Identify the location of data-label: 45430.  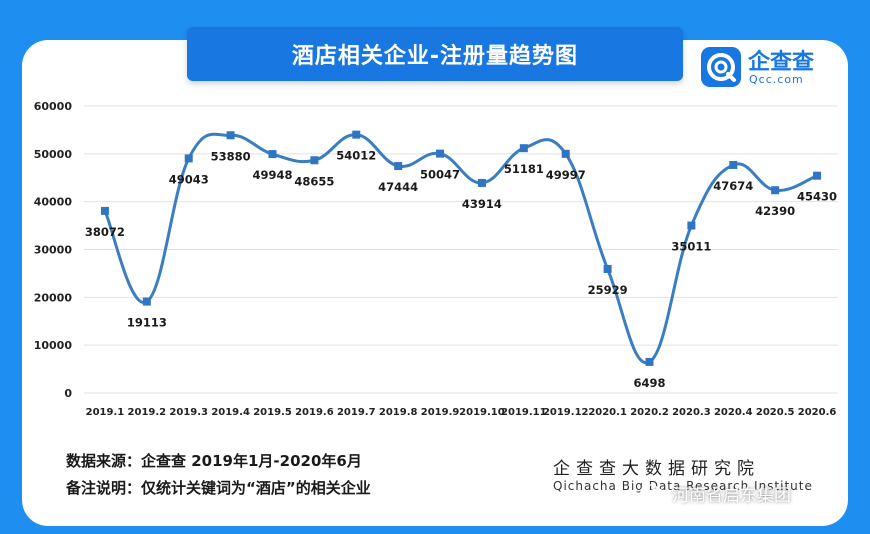
(817, 197).